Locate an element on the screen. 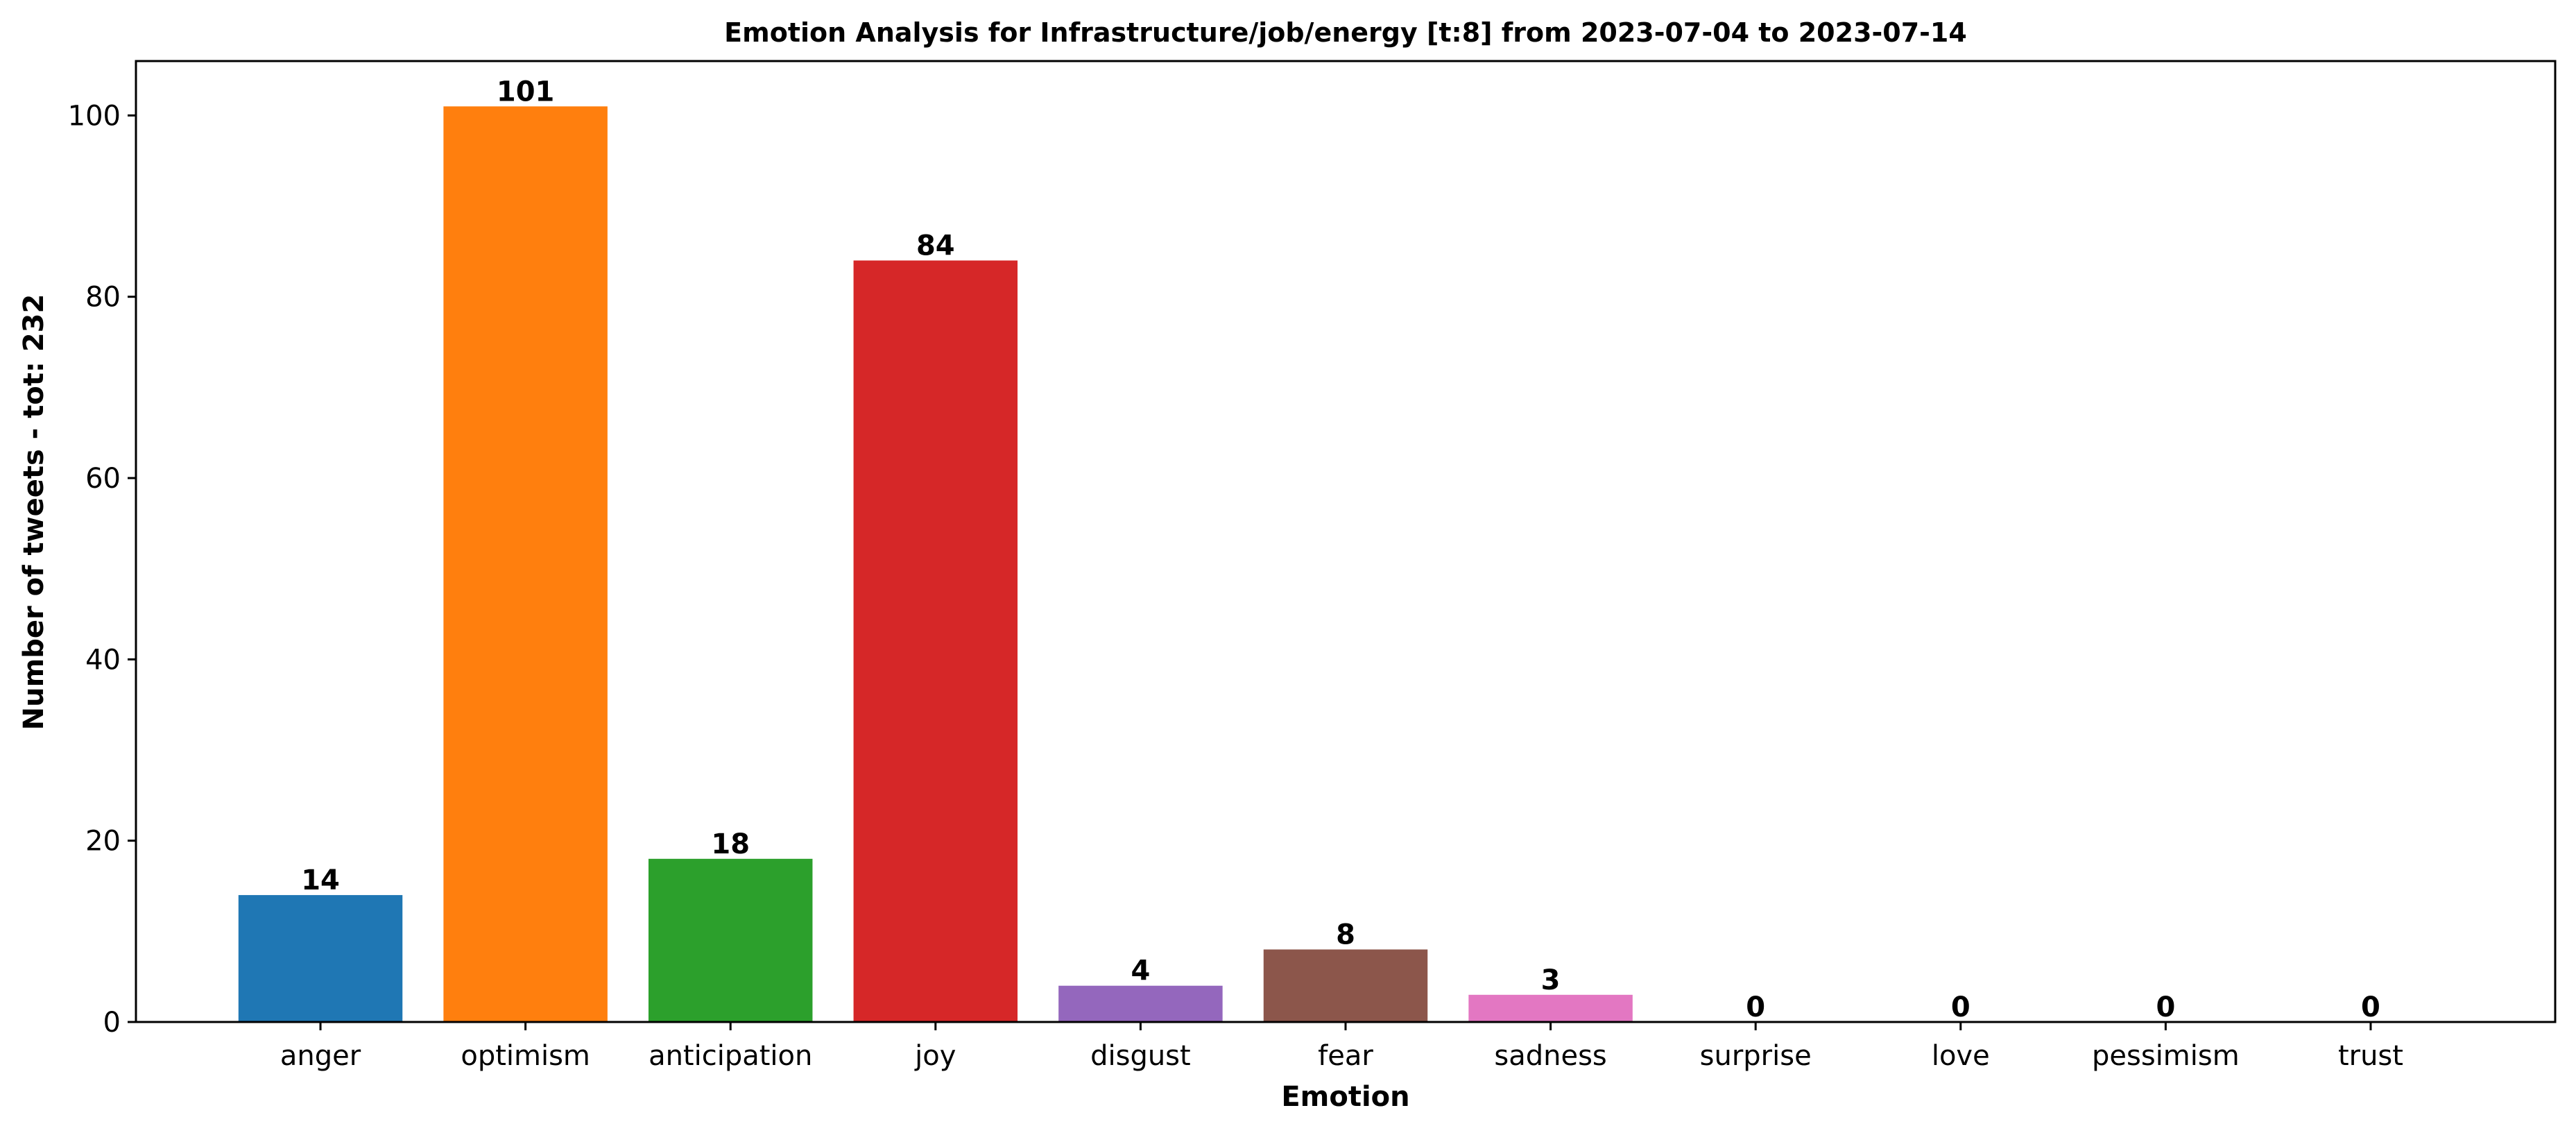 This screenshot has width=2576, height=1133. y-tick-label-80: 80 is located at coordinates (103, 298).